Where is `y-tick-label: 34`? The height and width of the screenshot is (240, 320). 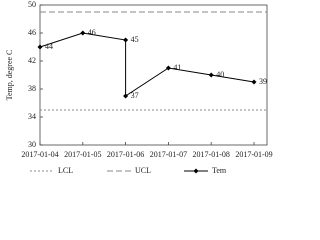
y-tick-label: 34 is located at coordinates (32, 116).